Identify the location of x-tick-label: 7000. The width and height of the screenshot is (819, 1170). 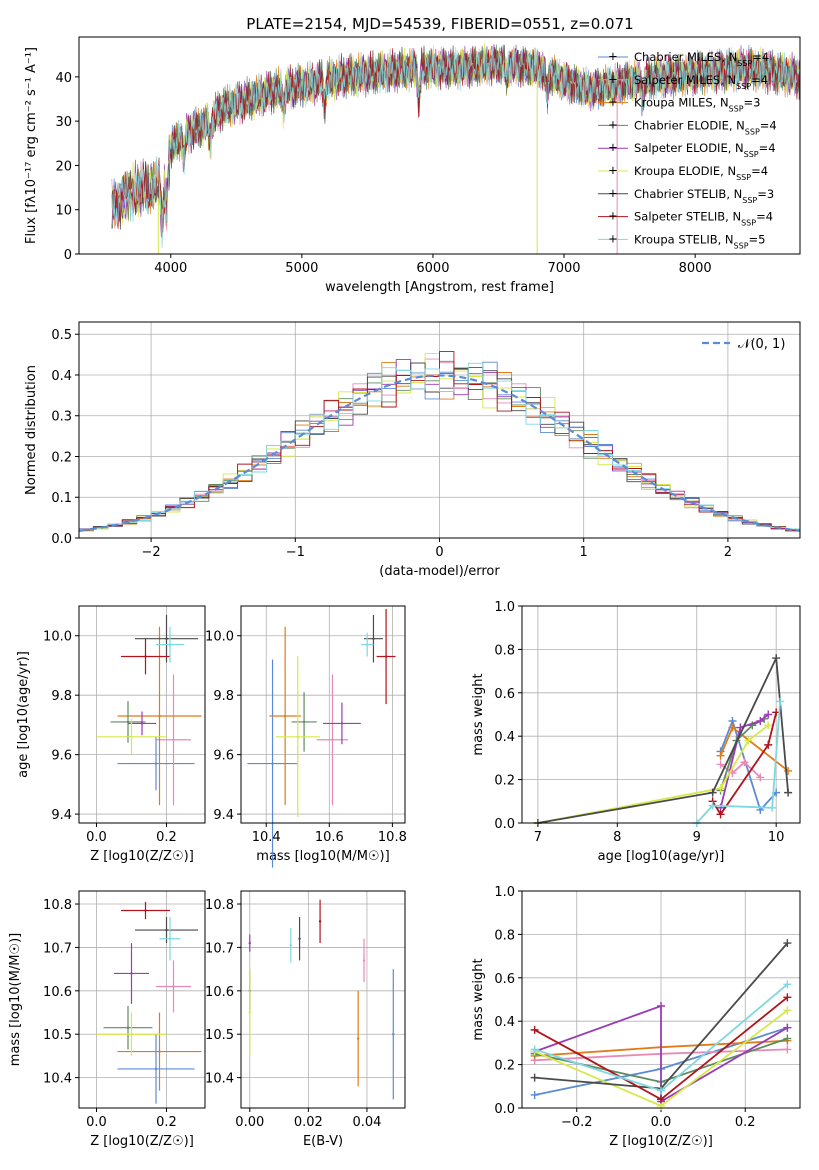
(563, 268).